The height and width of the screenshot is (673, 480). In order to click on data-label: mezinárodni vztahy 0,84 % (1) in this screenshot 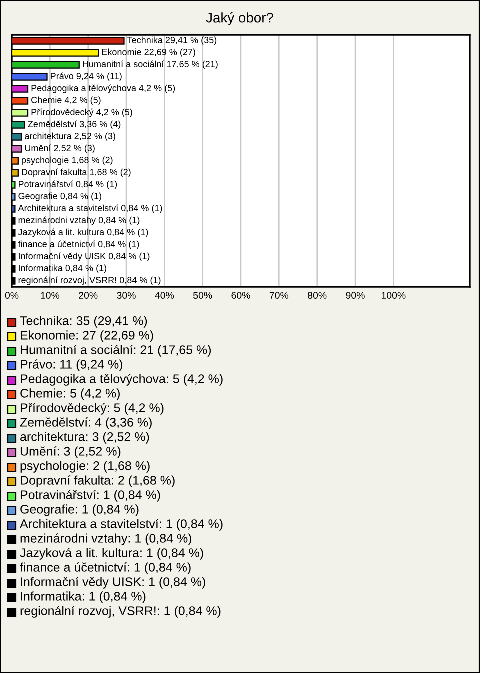, I will do `click(79, 221)`.